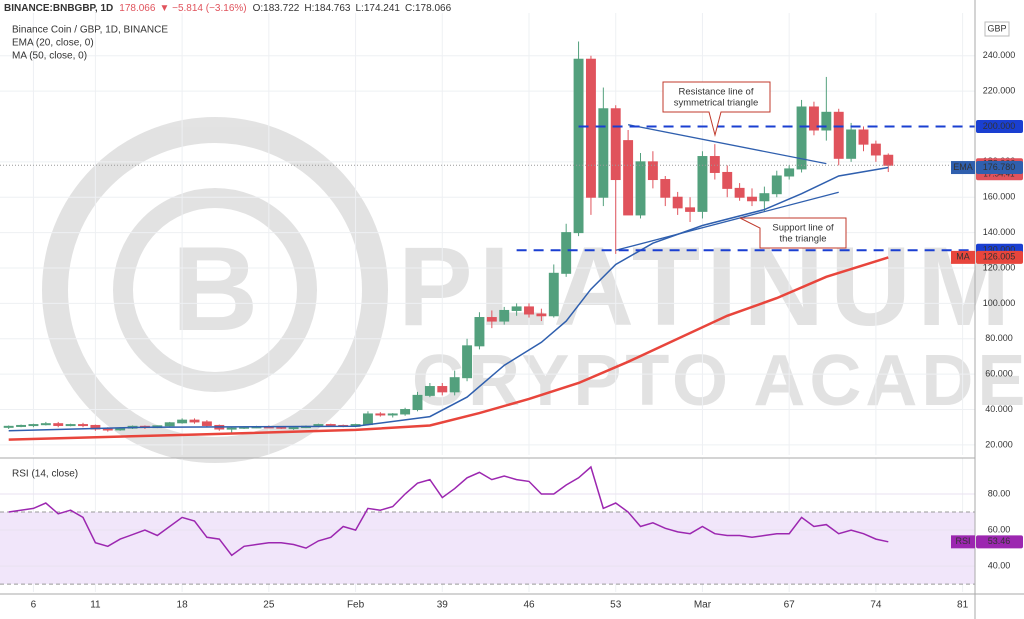 The image size is (1024, 619). I want to click on tag-name: RSI, so click(962, 541).